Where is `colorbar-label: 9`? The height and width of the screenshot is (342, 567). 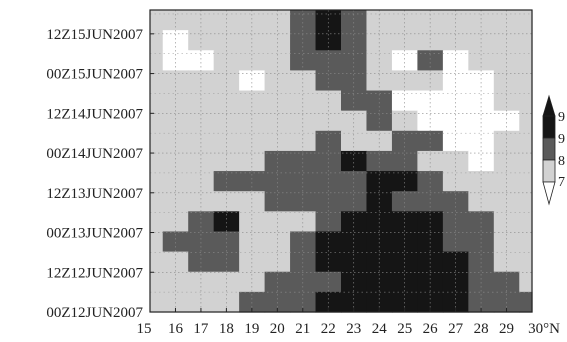 colorbar-label: 9 is located at coordinates (561, 117).